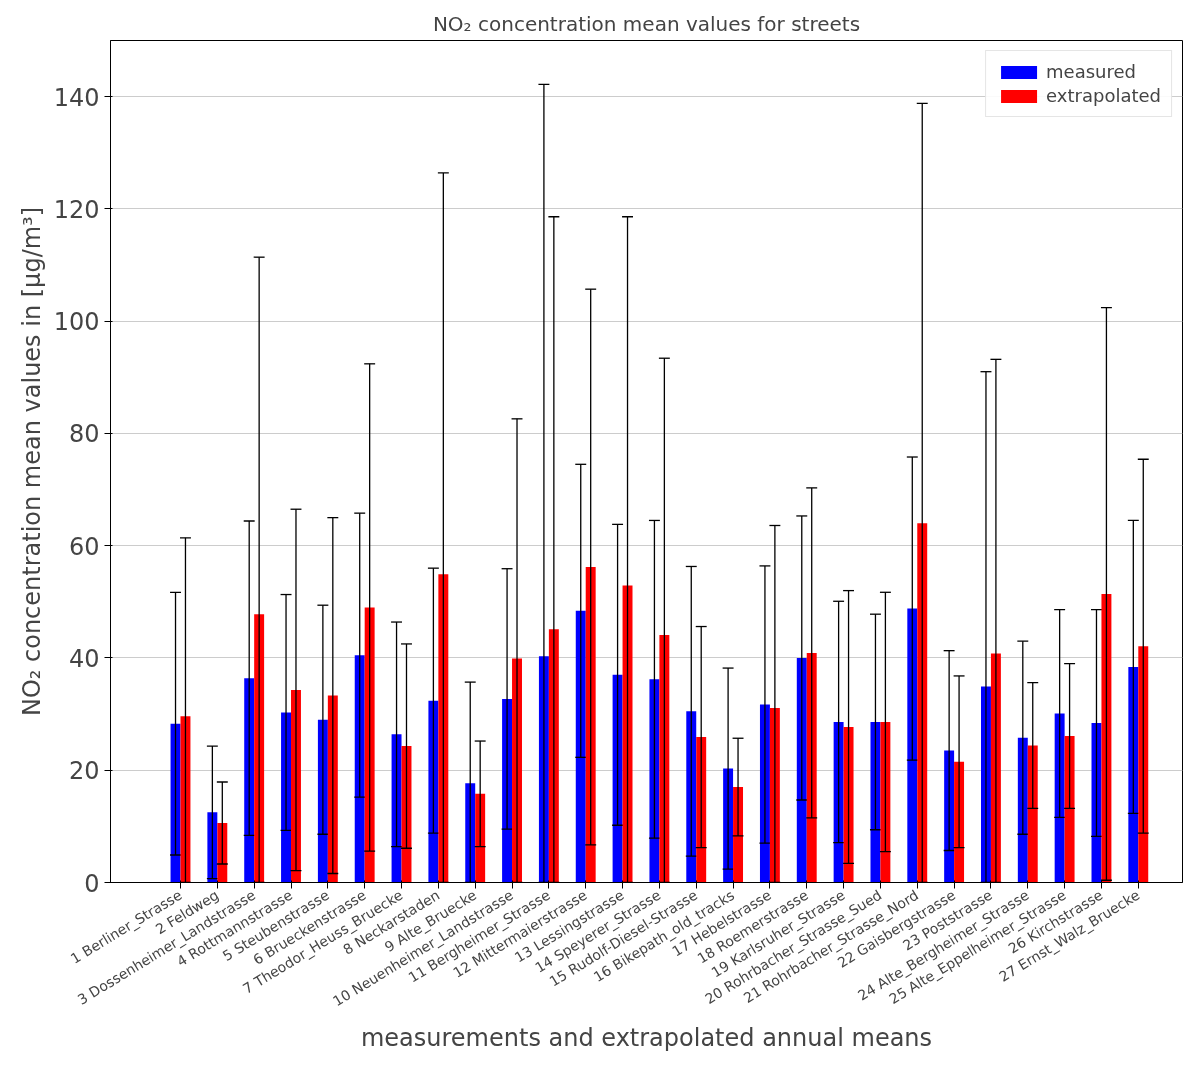 This screenshot has height=1092, width=1186. I want to click on y-tick-label: 0, so click(92, 883).